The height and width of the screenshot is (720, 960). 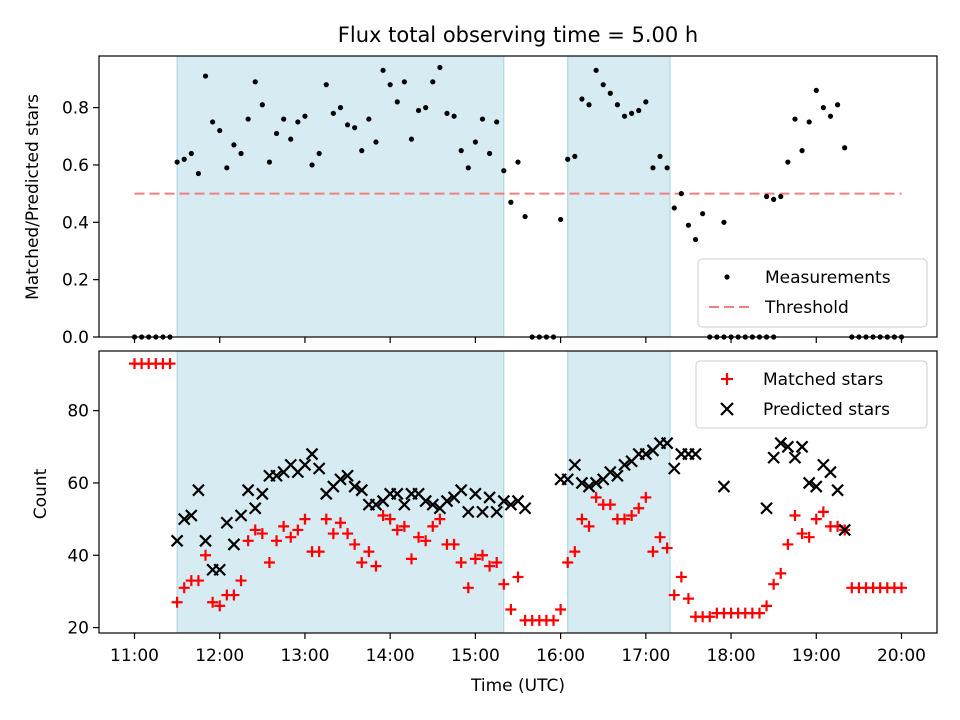 I want to click on legend-predicted-label: Predicted stars, so click(x=826, y=410).